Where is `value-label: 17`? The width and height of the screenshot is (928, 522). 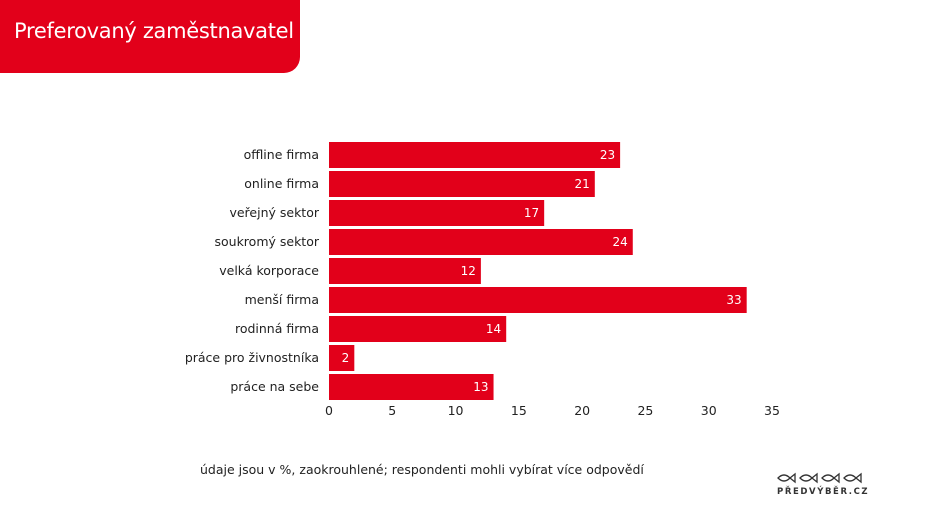
value-label: 17 is located at coordinates (531, 213).